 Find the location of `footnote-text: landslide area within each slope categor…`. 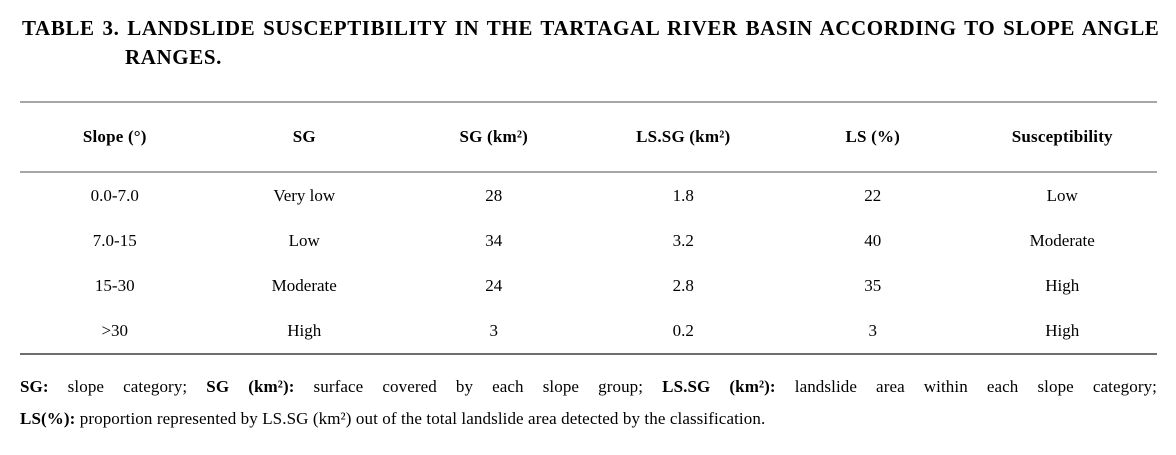

footnote-text: landslide area within each slope categor… is located at coordinates (966, 386).